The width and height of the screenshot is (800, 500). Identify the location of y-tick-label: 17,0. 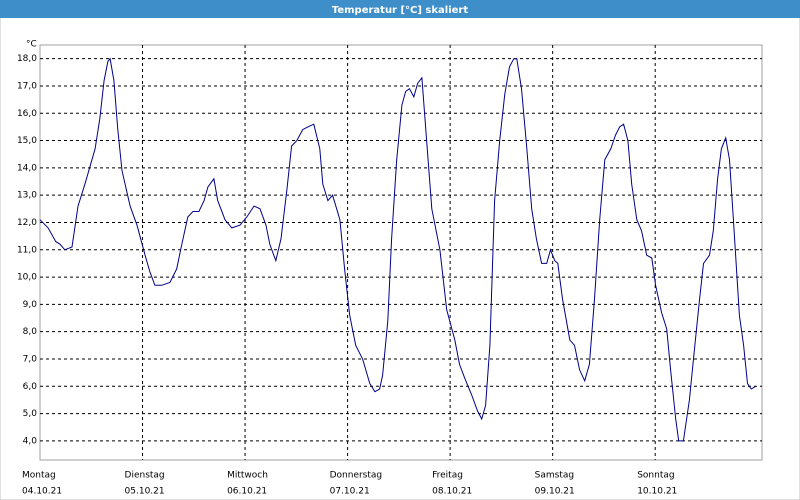
(27, 86).